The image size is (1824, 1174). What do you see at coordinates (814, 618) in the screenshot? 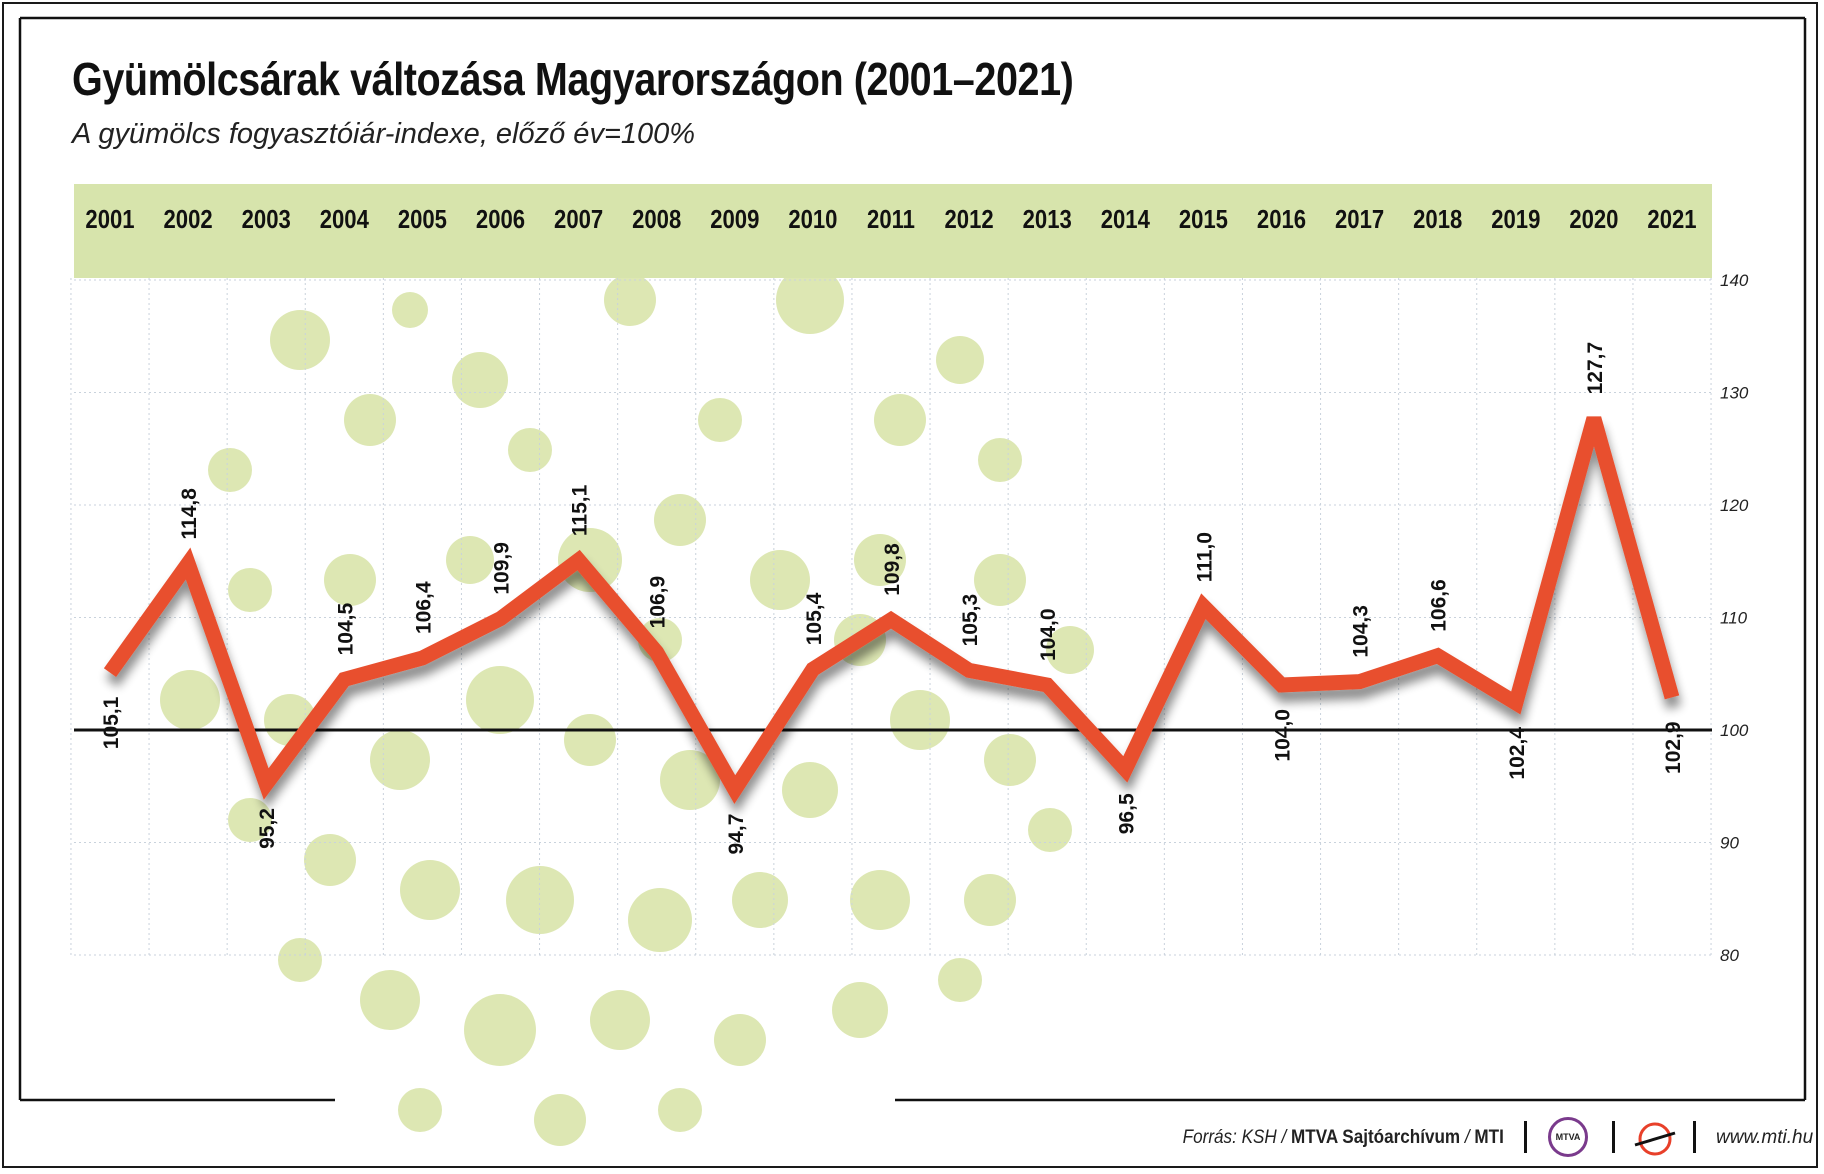
I see `value-label: 105,4` at bounding box center [814, 618].